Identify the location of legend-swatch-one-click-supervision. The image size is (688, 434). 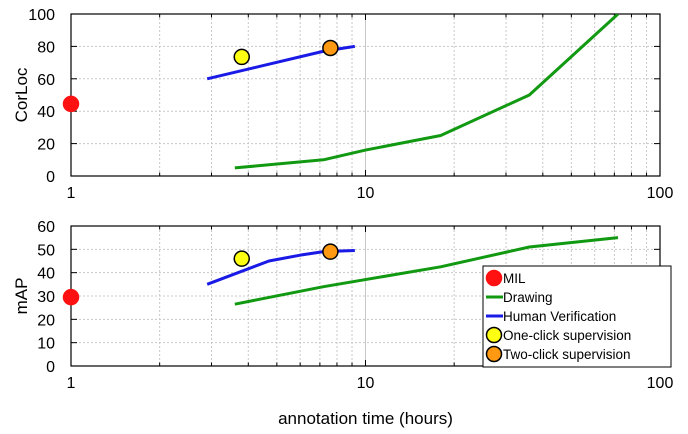
(494, 335).